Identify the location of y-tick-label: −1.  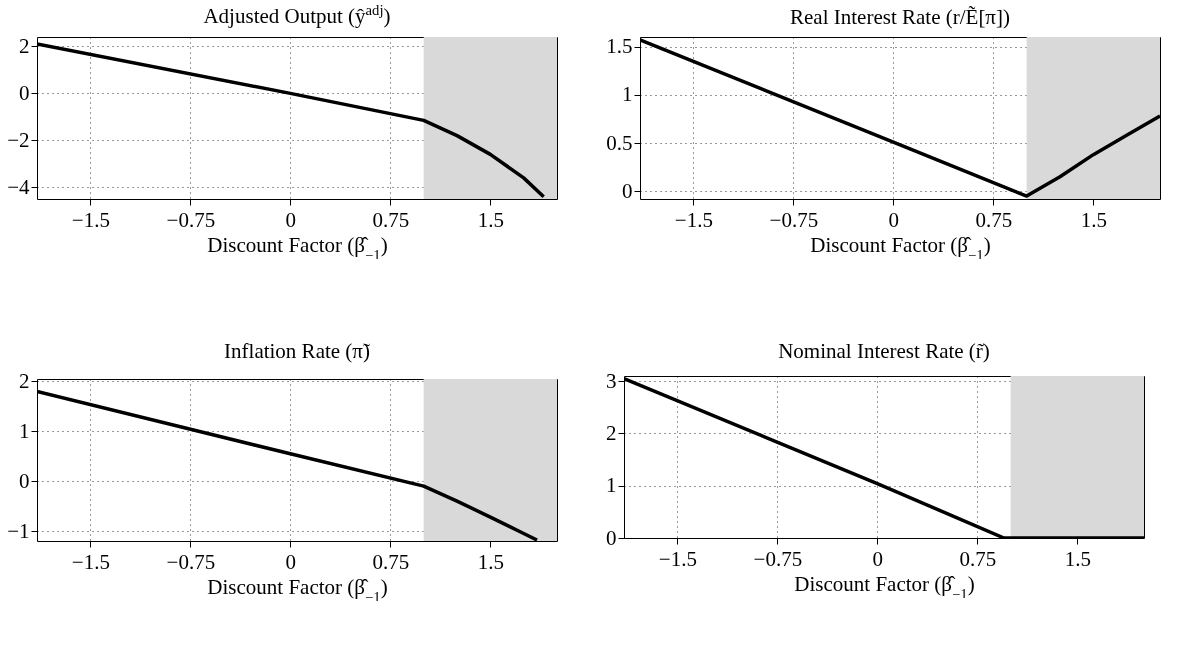
(18, 530).